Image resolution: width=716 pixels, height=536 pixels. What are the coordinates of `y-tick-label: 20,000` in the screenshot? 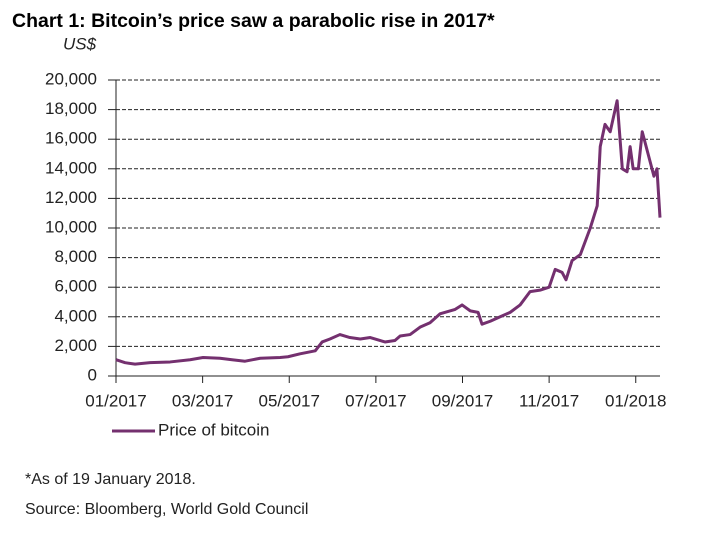 It's located at (71, 78).